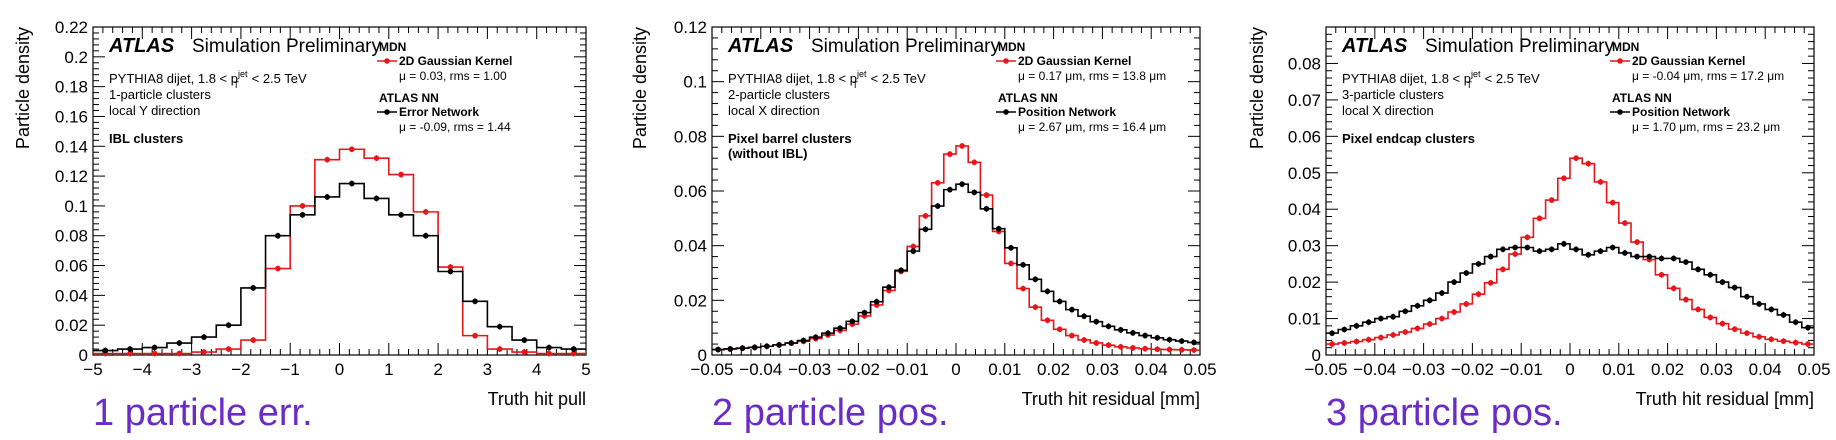  I want to click on y-tick-label: 0.06, so click(1304, 136).